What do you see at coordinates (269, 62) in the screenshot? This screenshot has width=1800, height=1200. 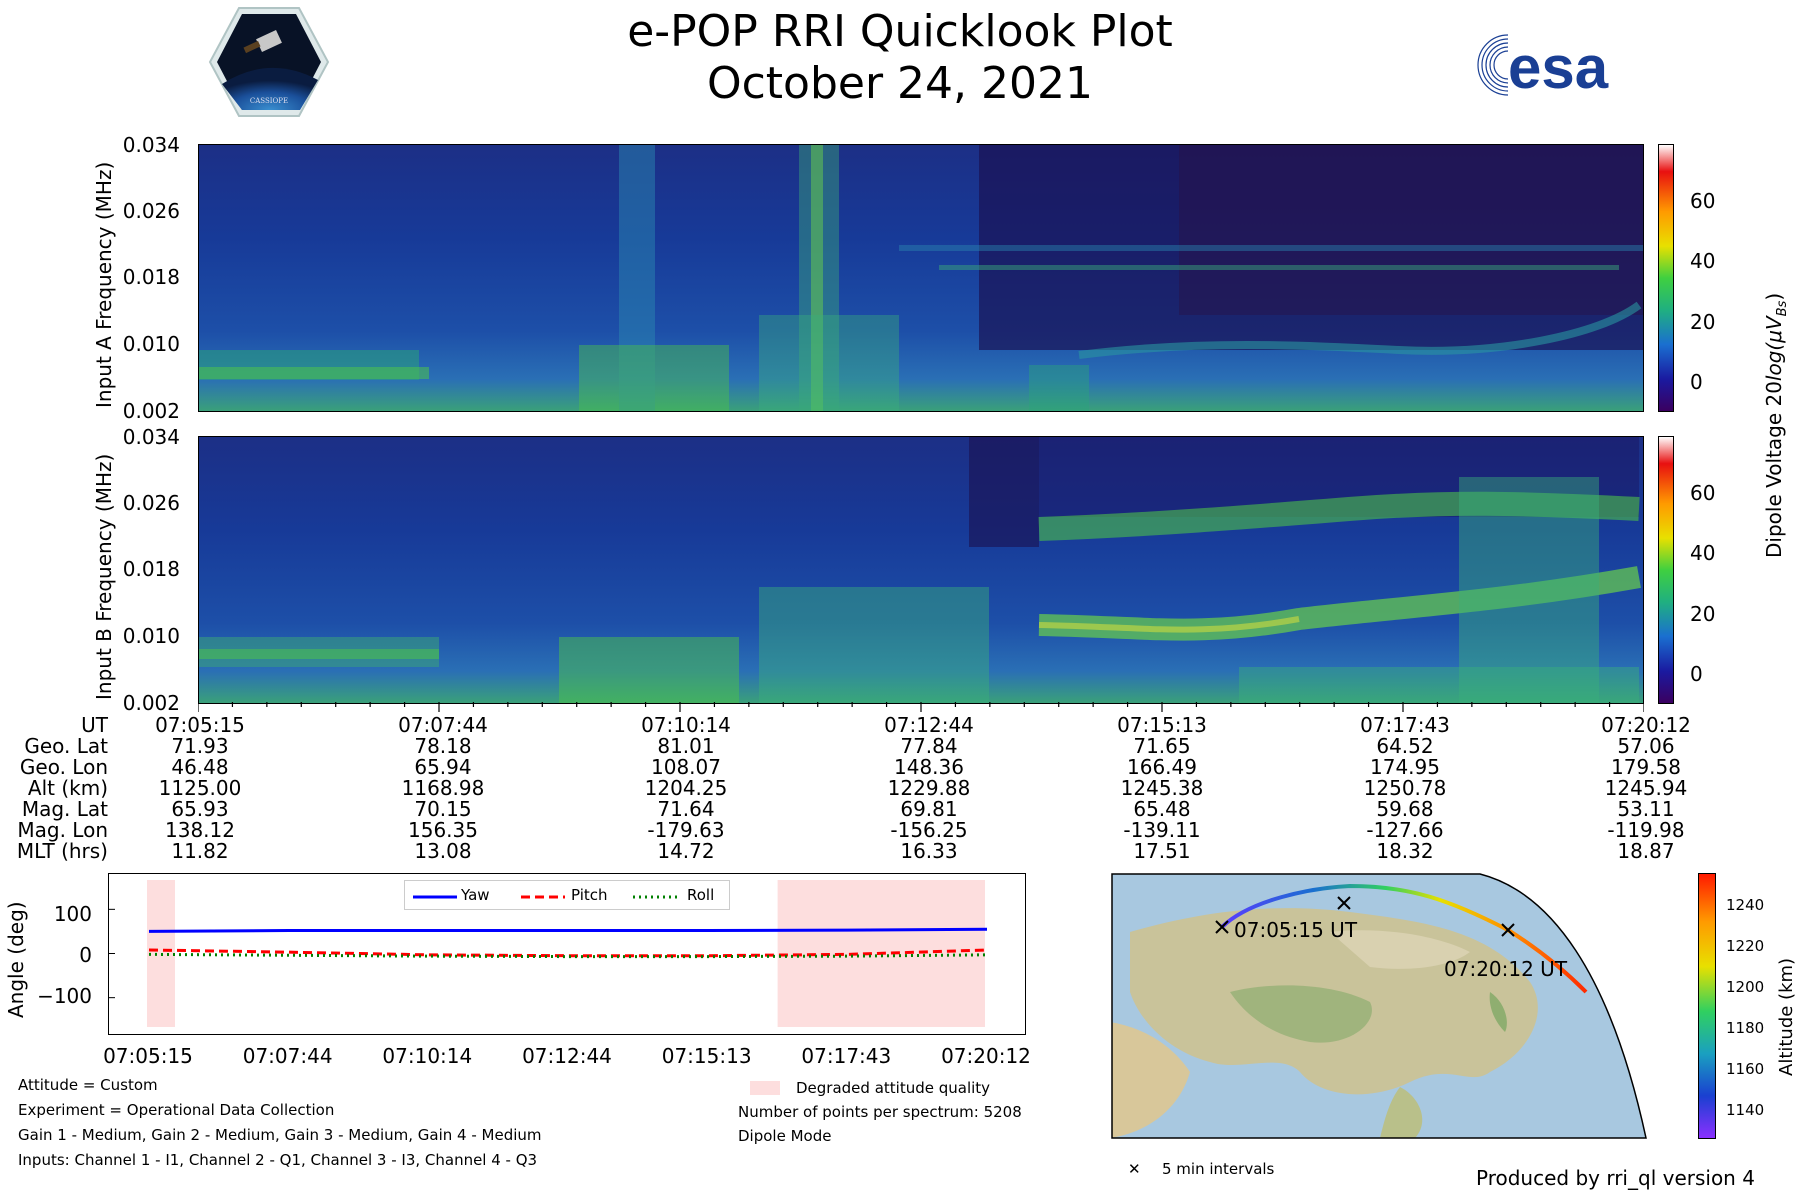 I see `cassiope-logo: CASSIOPE` at bounding box center [269, 62].